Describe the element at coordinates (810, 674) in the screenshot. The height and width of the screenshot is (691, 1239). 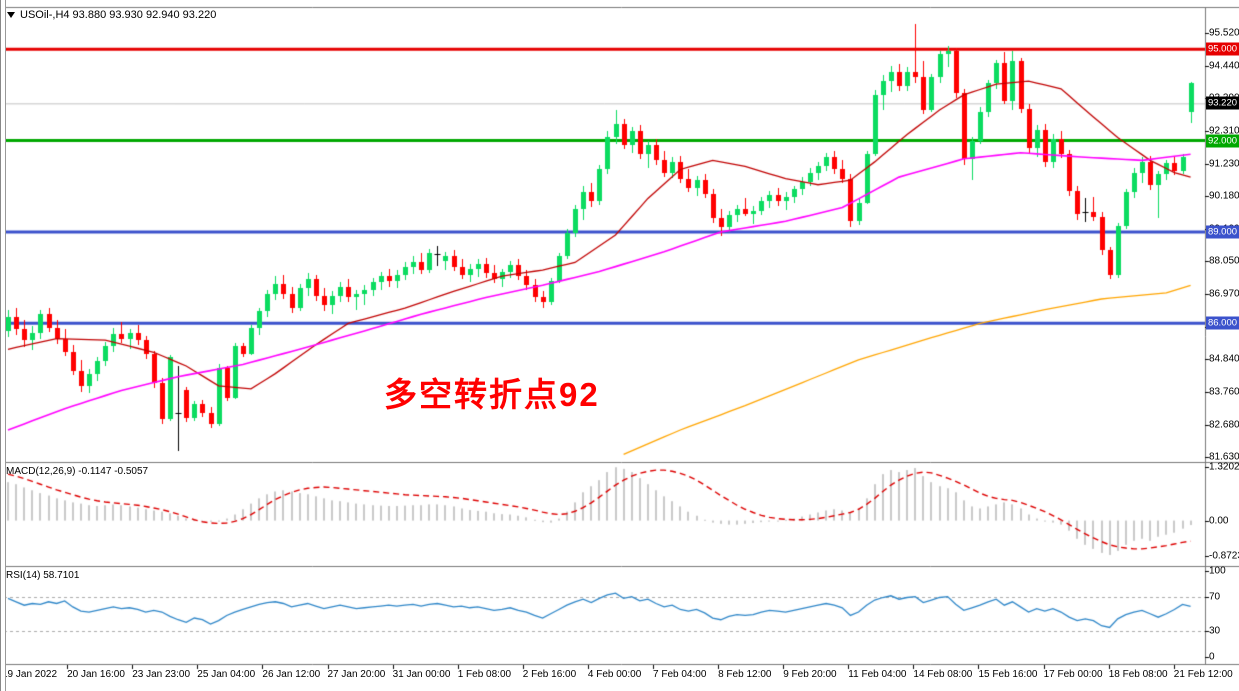
I see `time-tick-label: 9 Feb 20:00` at that location.